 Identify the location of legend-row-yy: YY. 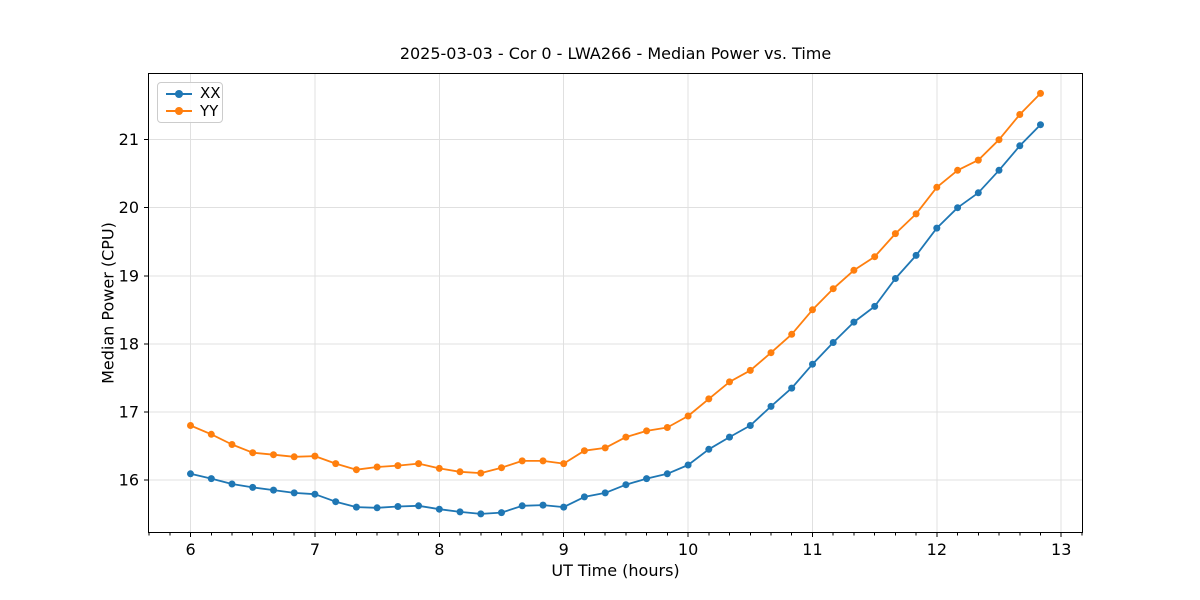
(193, 111).